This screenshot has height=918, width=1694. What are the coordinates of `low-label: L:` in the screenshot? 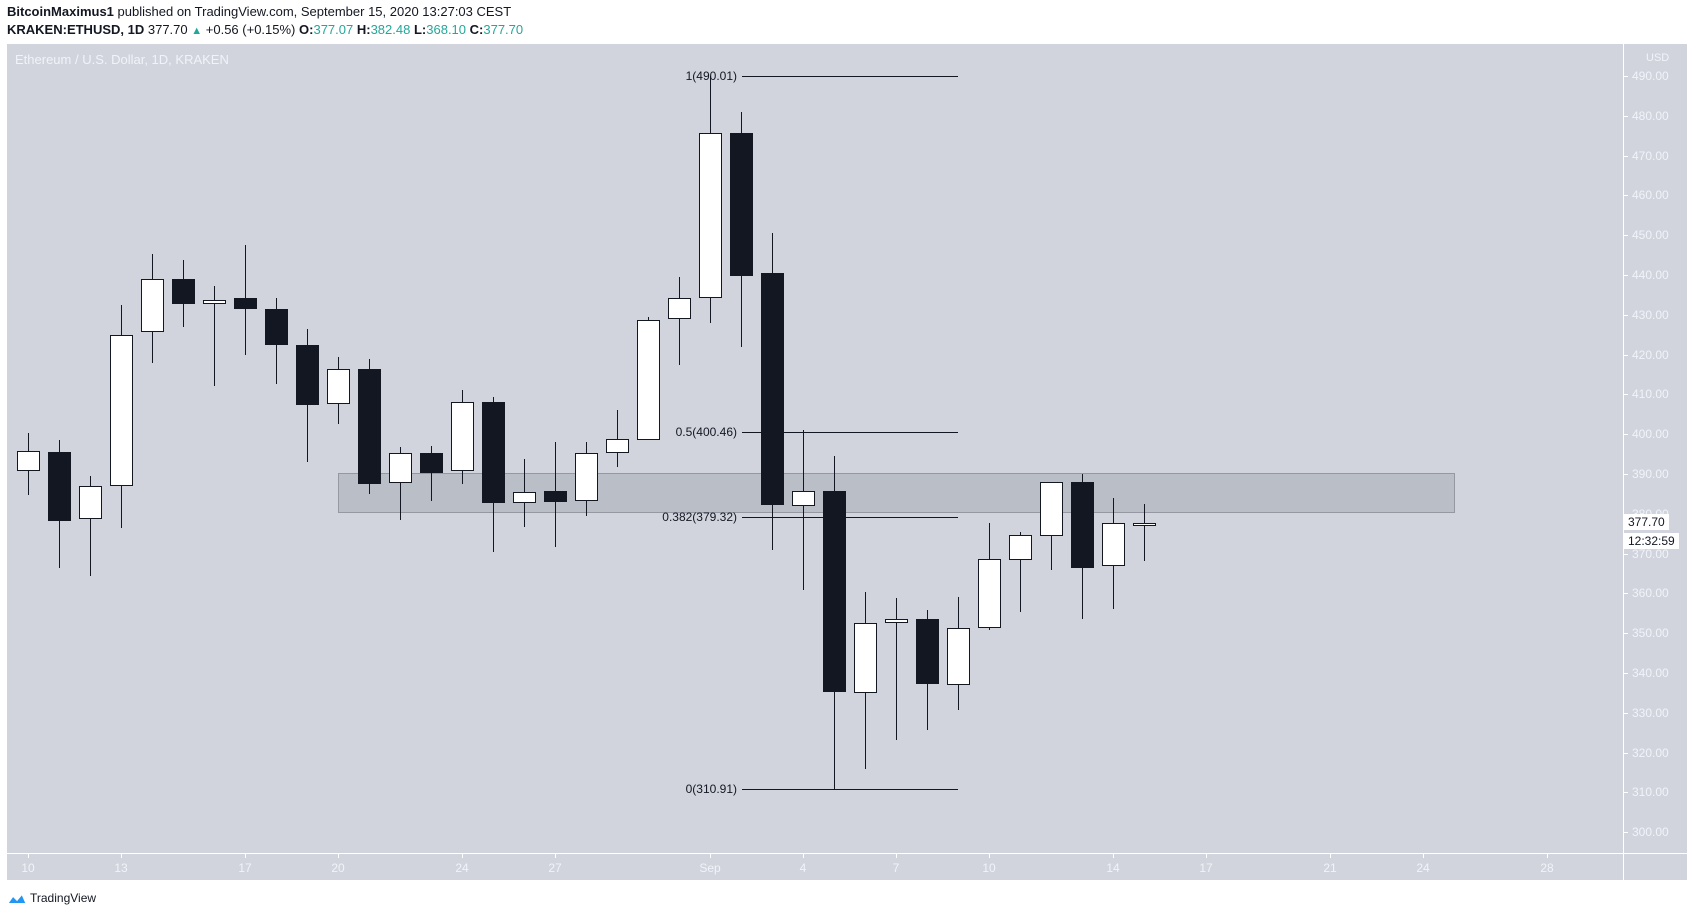 It's located at (420, 29).